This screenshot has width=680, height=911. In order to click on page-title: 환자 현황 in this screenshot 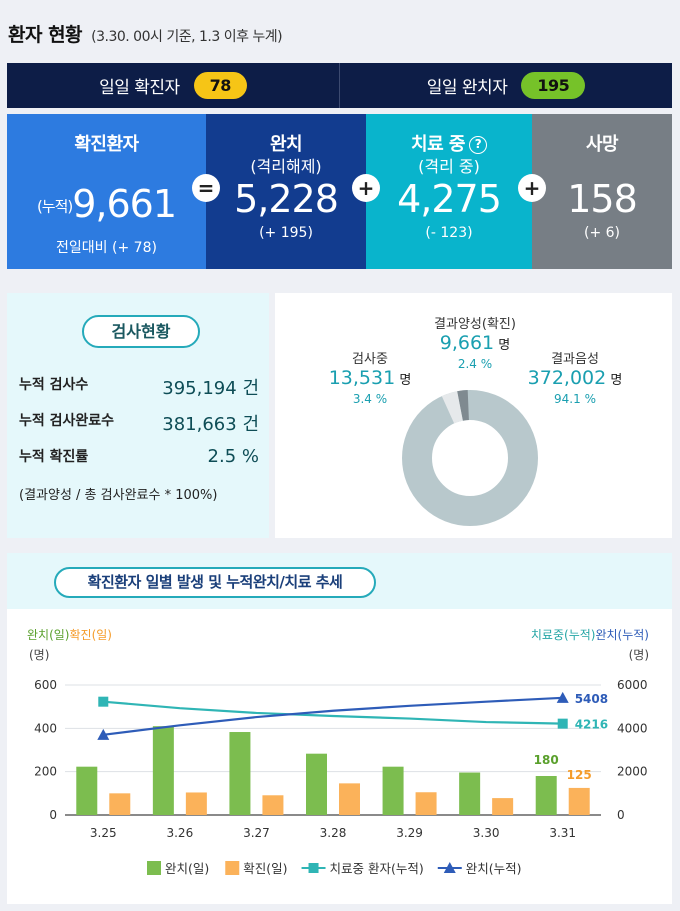, I will do `click(45, 35)`.